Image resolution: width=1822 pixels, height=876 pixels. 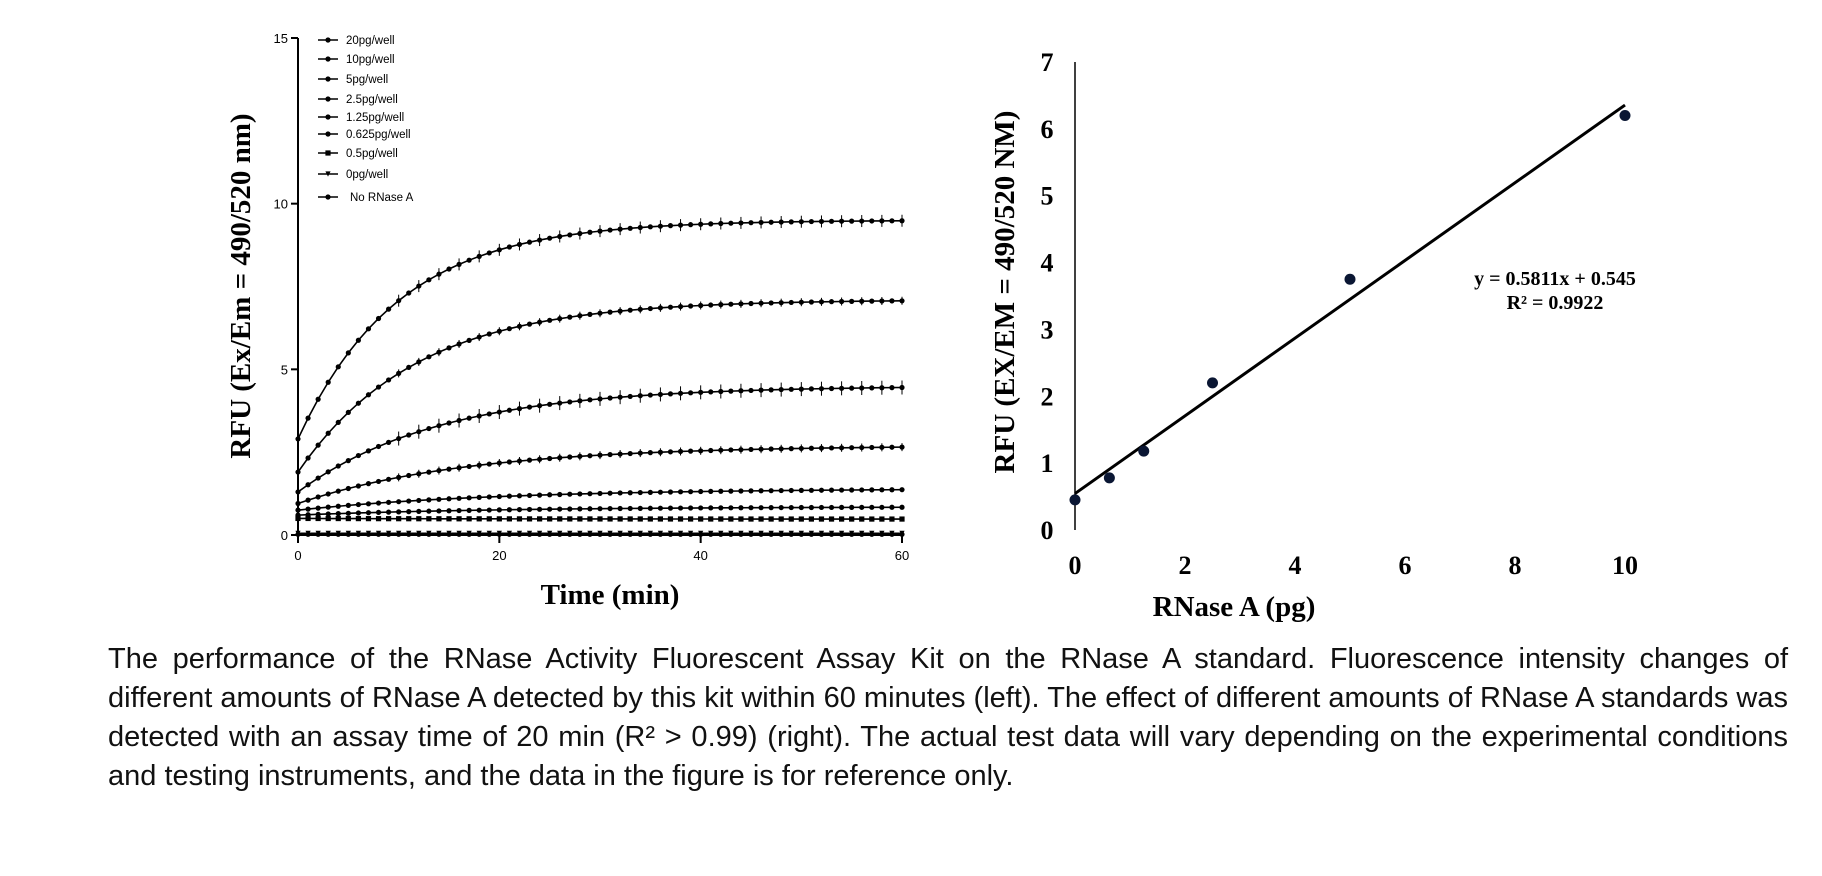 What do you see at coordinates (1047, 263) in the screenshot?
I see `y-tick-label: 4` at bounding box center [1047, 263].